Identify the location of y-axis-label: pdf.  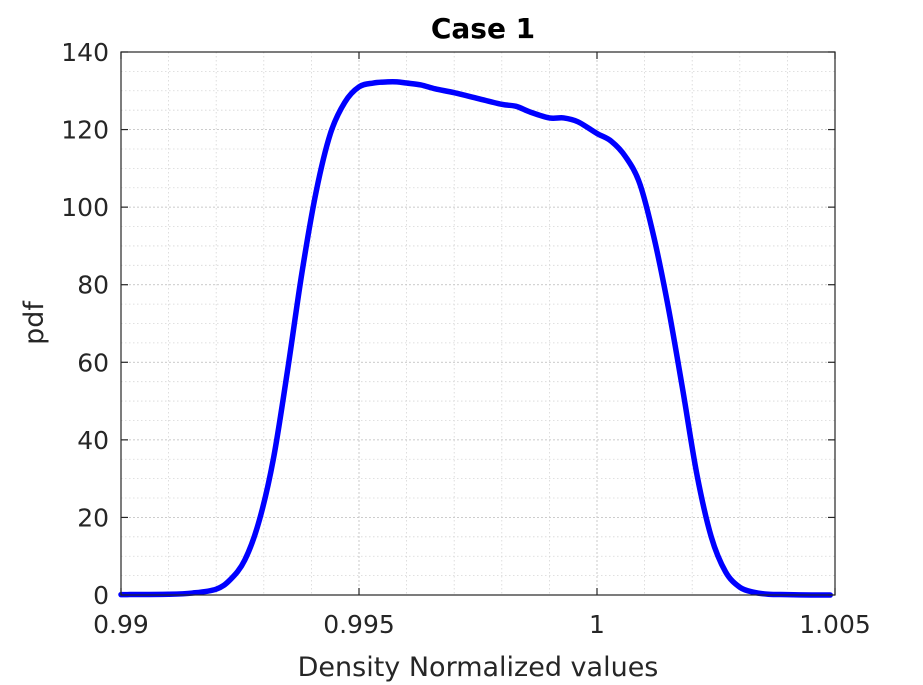
(34, 322).